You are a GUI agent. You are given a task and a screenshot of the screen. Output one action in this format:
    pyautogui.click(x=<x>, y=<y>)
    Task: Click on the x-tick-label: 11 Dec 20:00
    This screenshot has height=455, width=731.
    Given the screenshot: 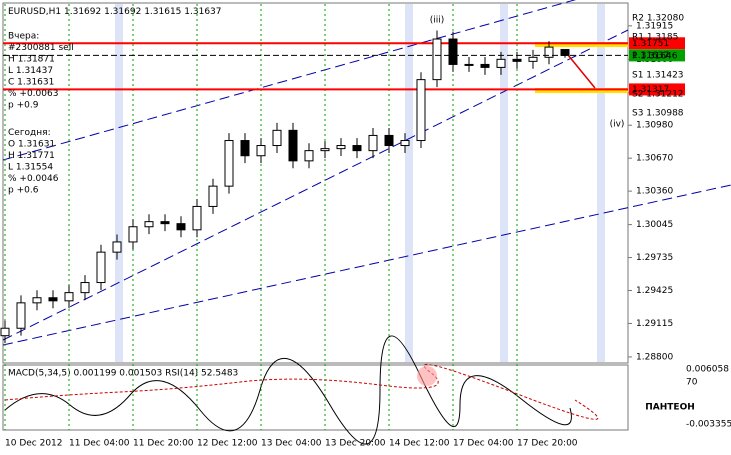 What is the action you would take?
    pyautogui.click(x=163, y=444)
    